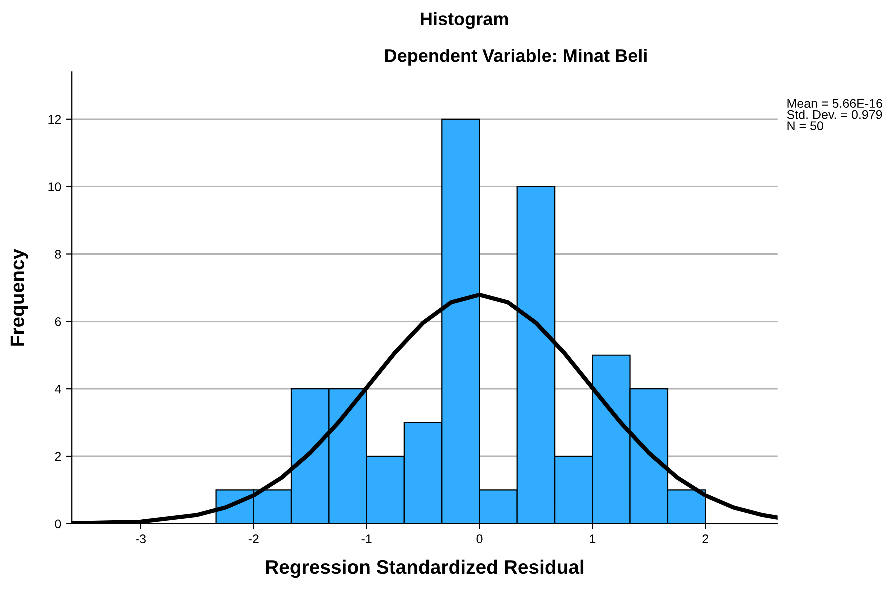  What do you see at coordinates (19, 297) in the screenshot?
I see `y-axis-title: Frequency` at bounding box center [19, 297].